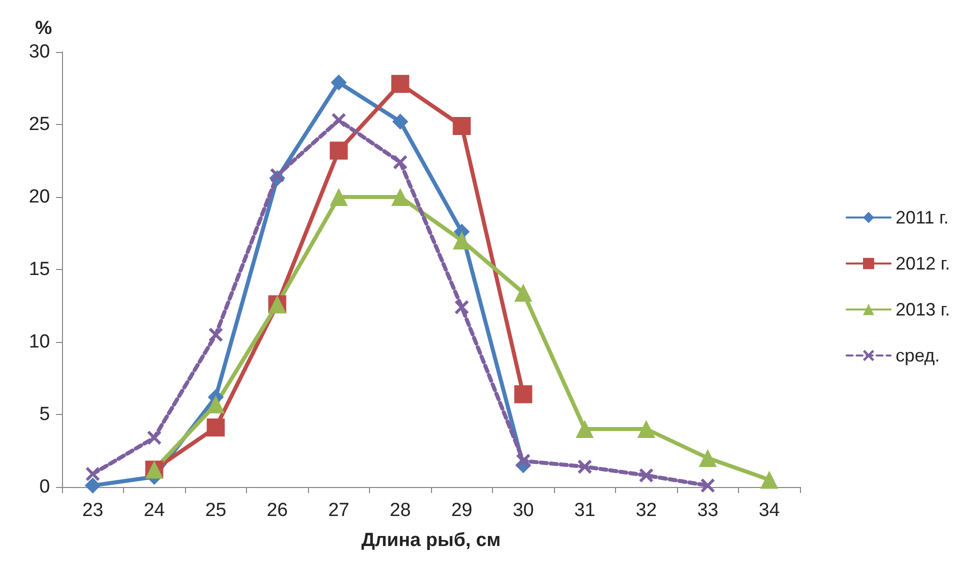  I want to click on y-tick-label: 15, so click(39, 269).